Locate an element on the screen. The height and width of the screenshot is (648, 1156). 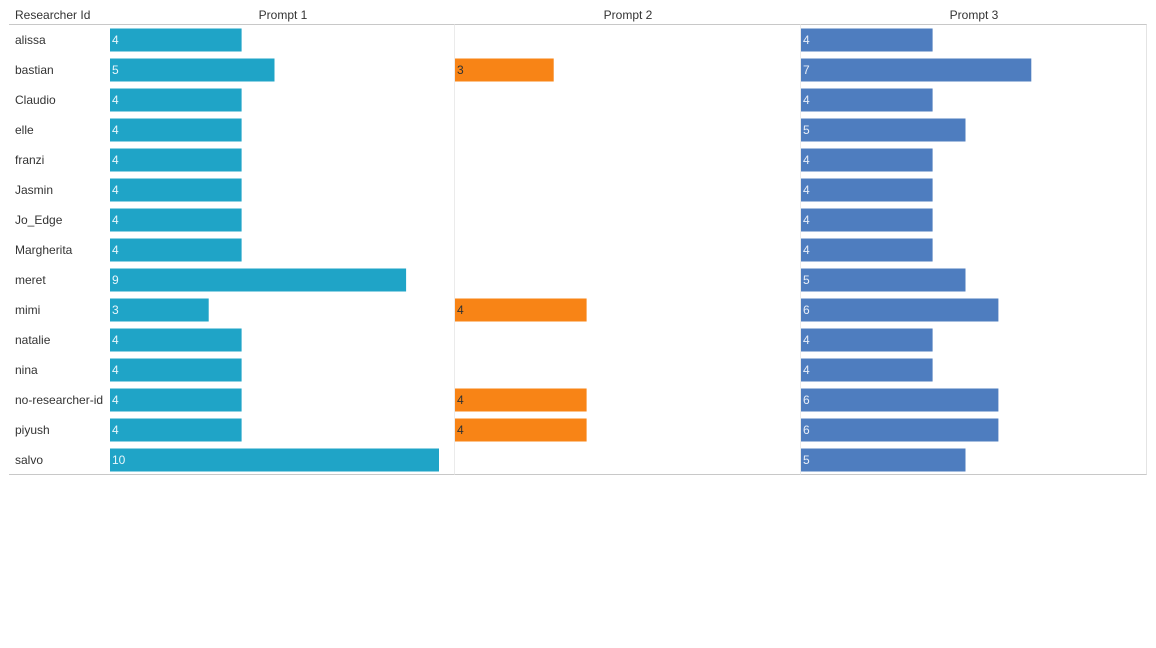
row-label-no-researcher-id: no-researcher-id is located at coordinates (59, 400).